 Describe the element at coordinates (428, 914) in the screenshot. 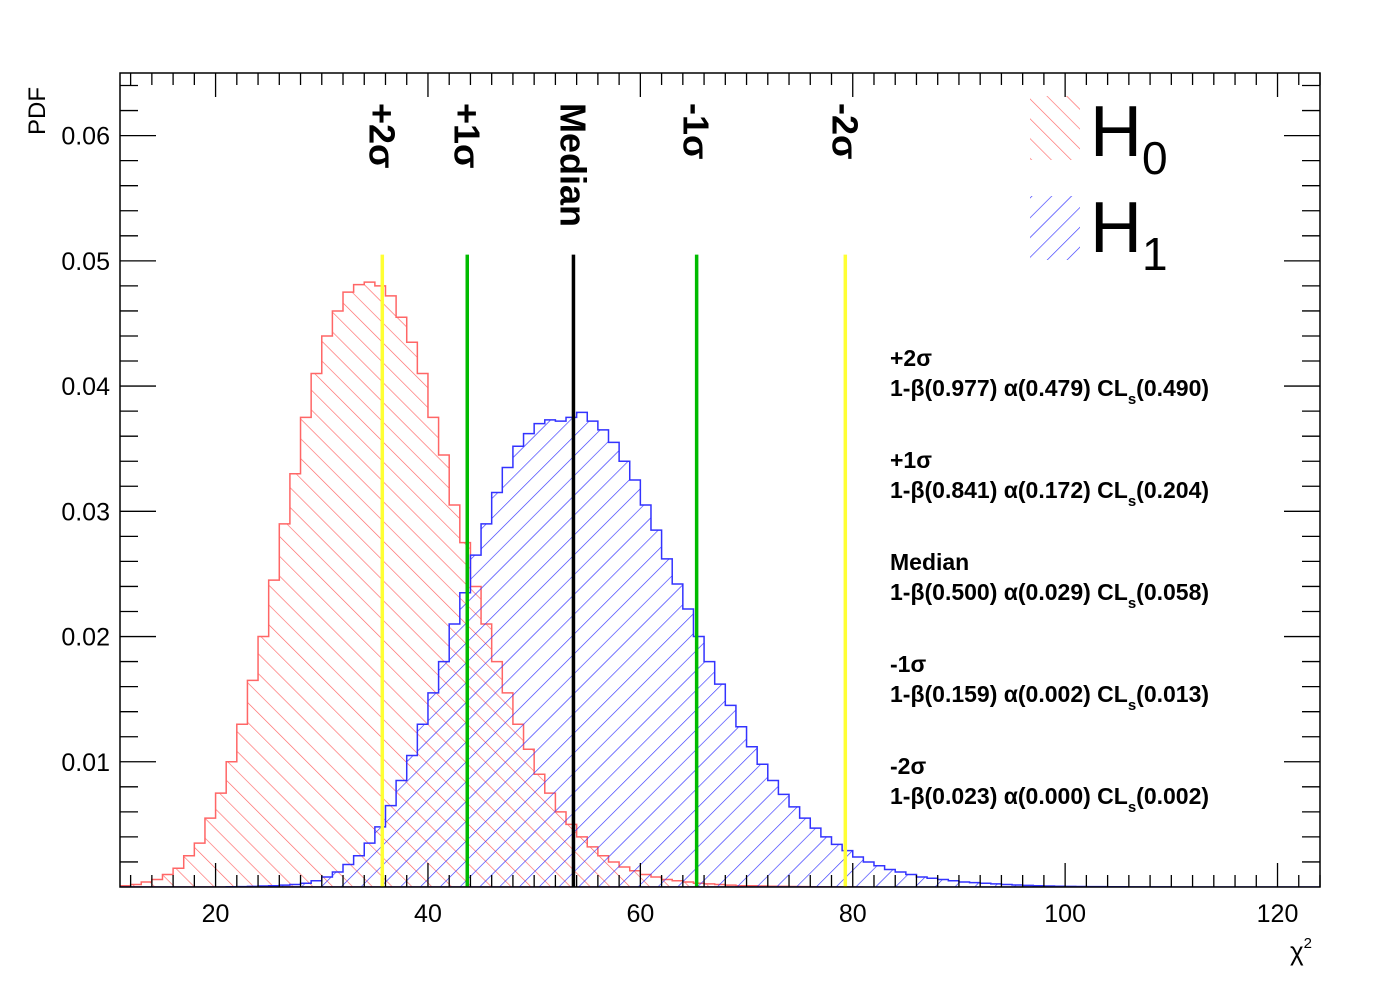

I see `x-tick-label: 40` at that location.